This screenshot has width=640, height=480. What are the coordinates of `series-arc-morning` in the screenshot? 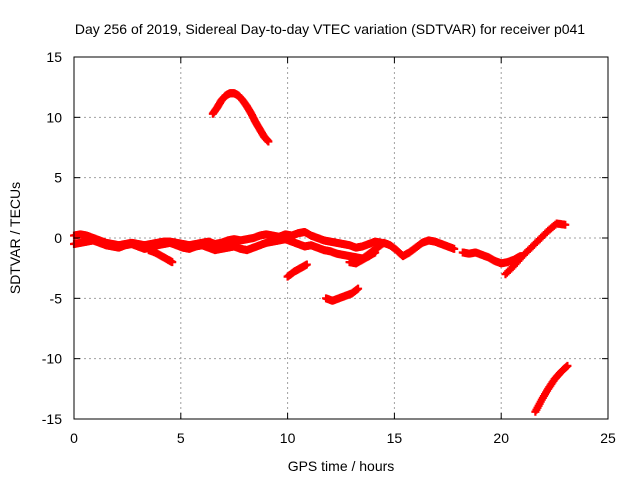 It's located at (160, 256).